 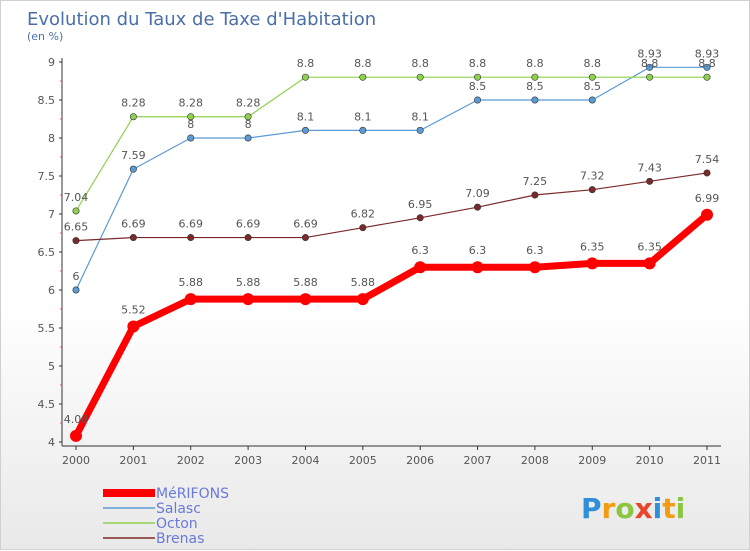 I want to click on y-tick-label: 4, so click(x=51, y=442).